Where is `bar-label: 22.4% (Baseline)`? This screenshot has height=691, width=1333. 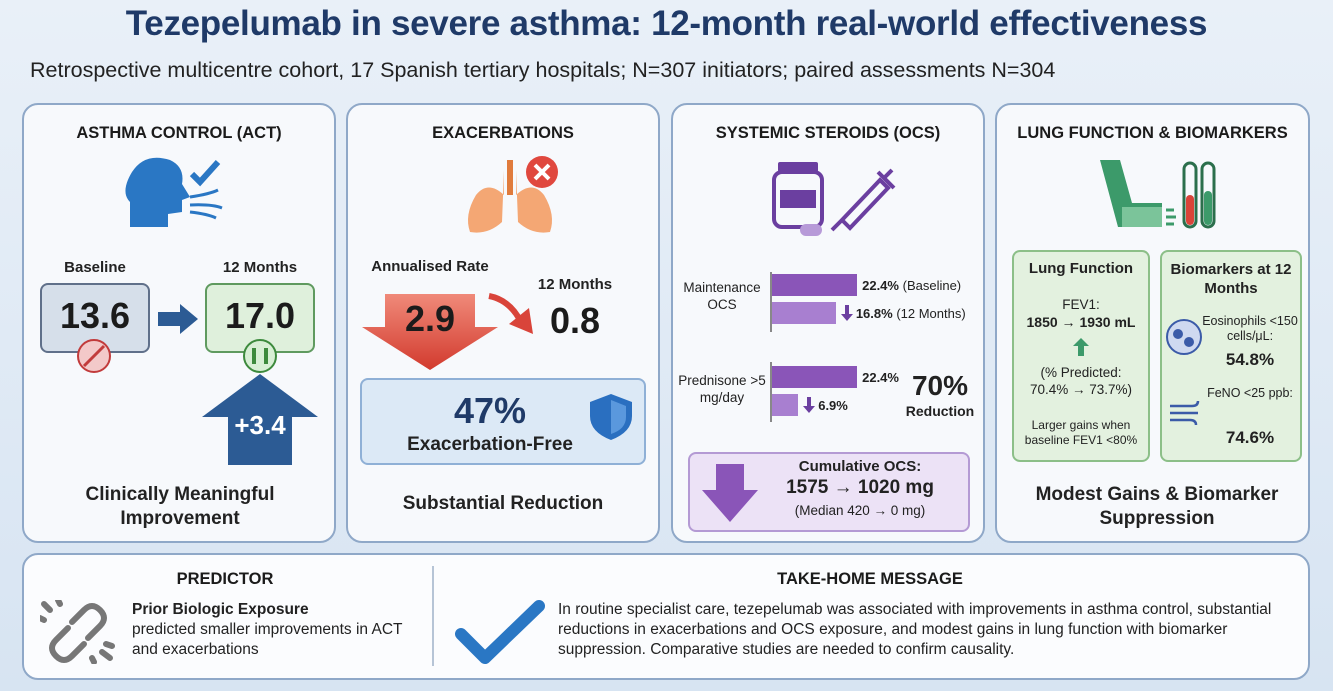 bar-label: 22.4% (Baseline) is located at coordinates (911, 285).